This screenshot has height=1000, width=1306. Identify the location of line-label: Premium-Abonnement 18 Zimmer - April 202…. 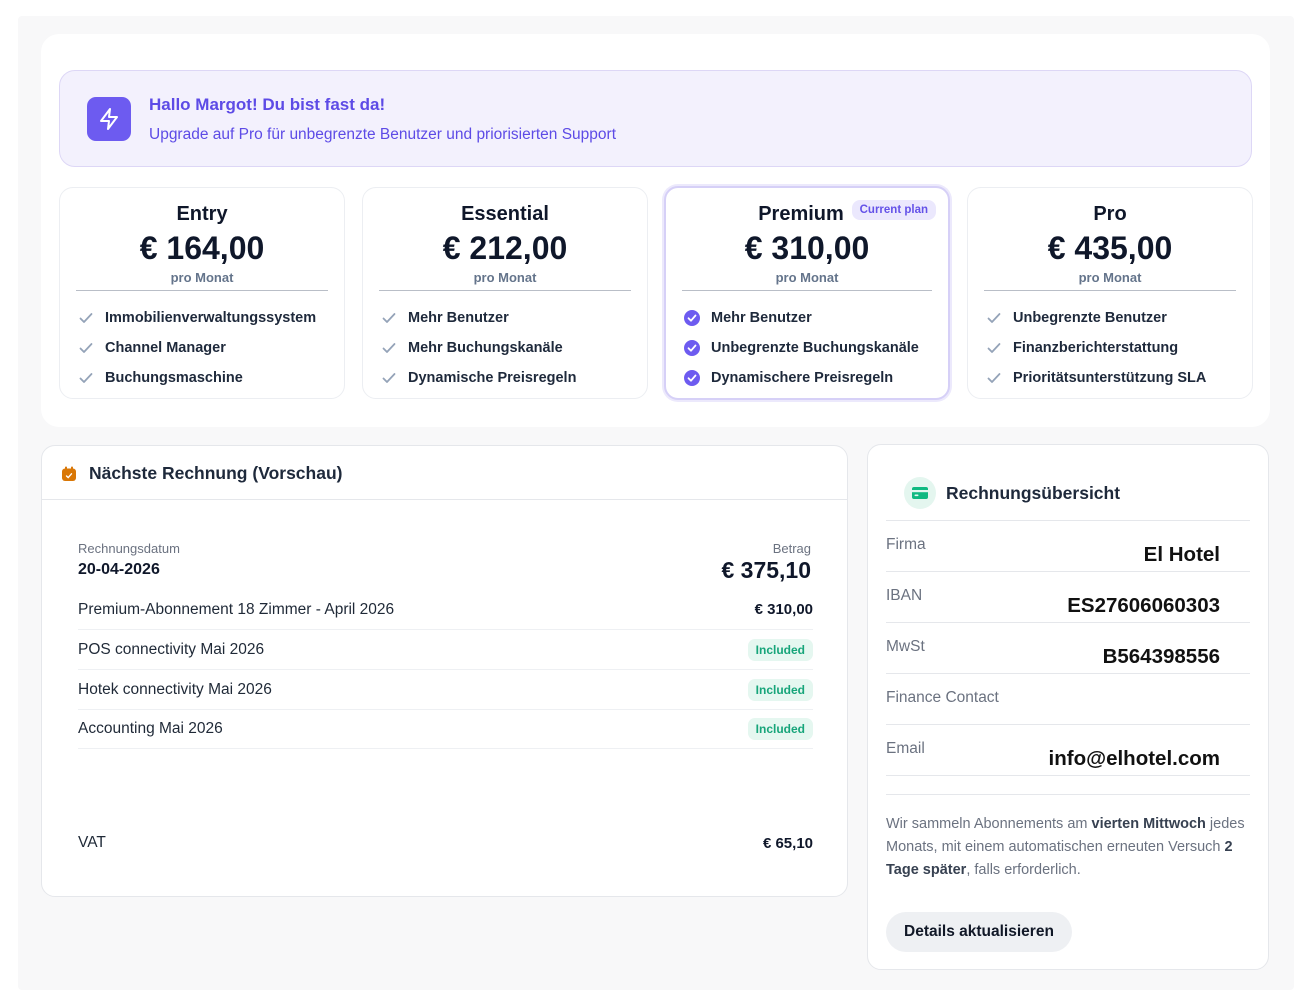
(236, 609).